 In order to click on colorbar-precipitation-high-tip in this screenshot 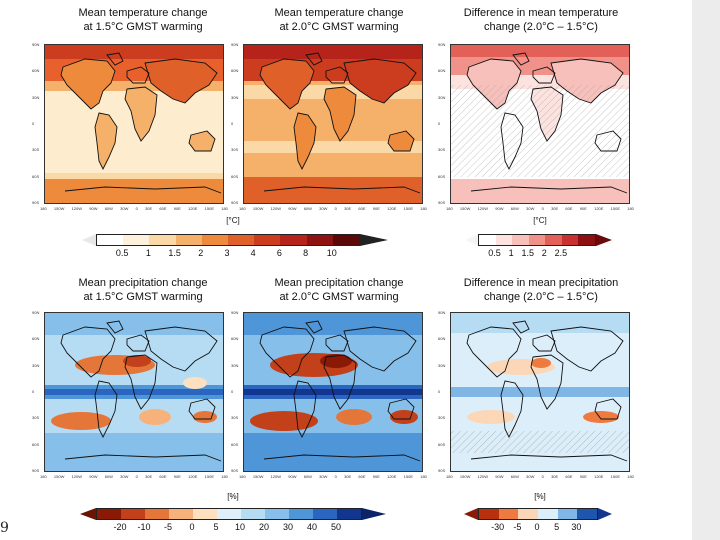, I will do `click(374, 514)`.